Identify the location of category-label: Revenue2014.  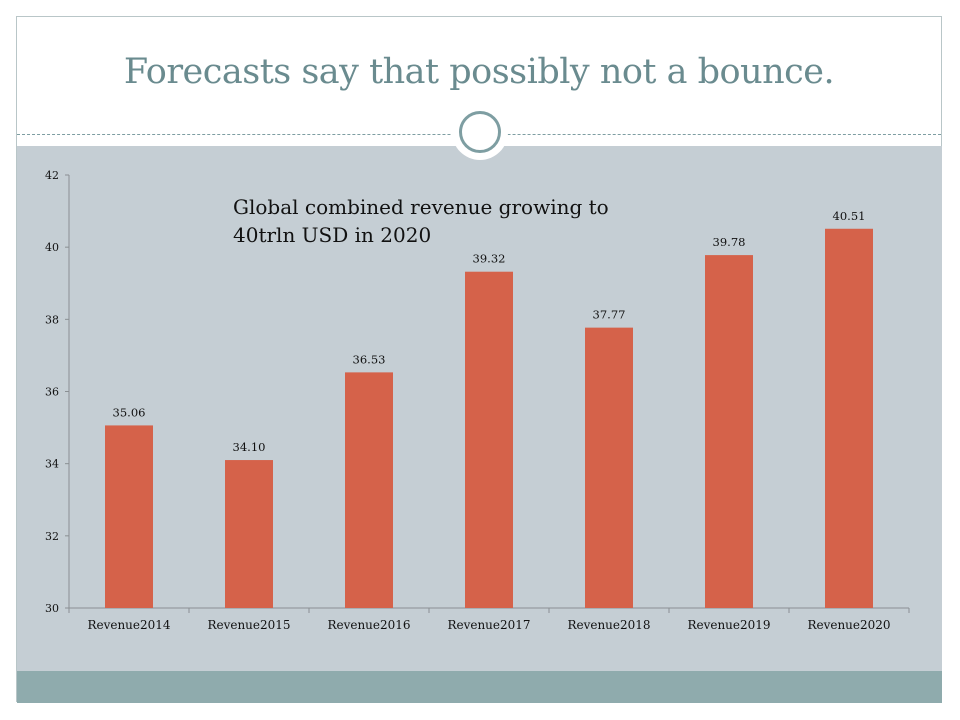
(128, 625).